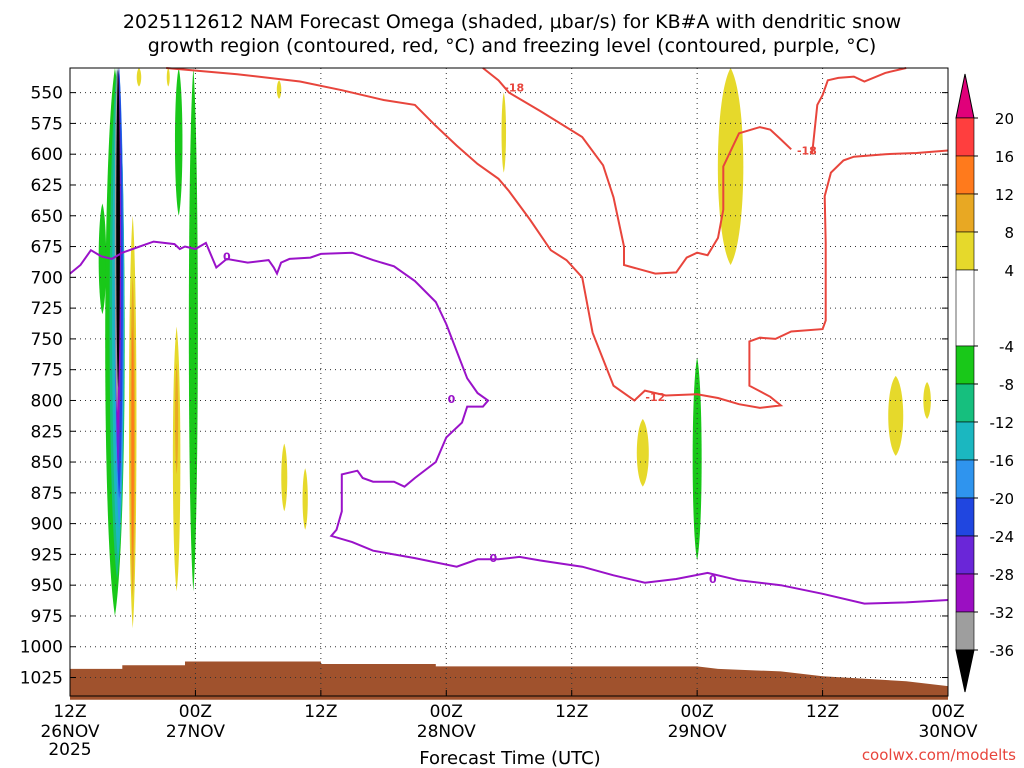 This screenshot has width=1024, height=768. I want to click on y-tick-label: 825, so click(47, 432).